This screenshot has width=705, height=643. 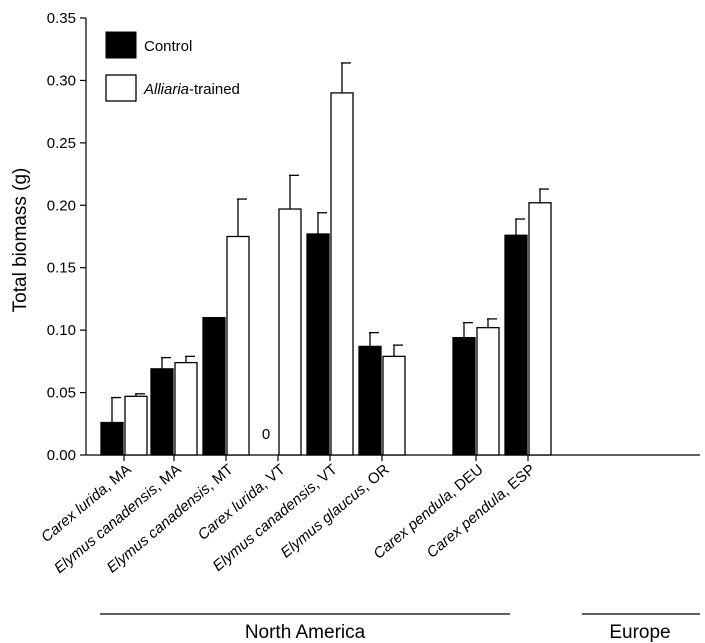 I want to click on x-category-site: , ESP, so click(x=518, y=480).